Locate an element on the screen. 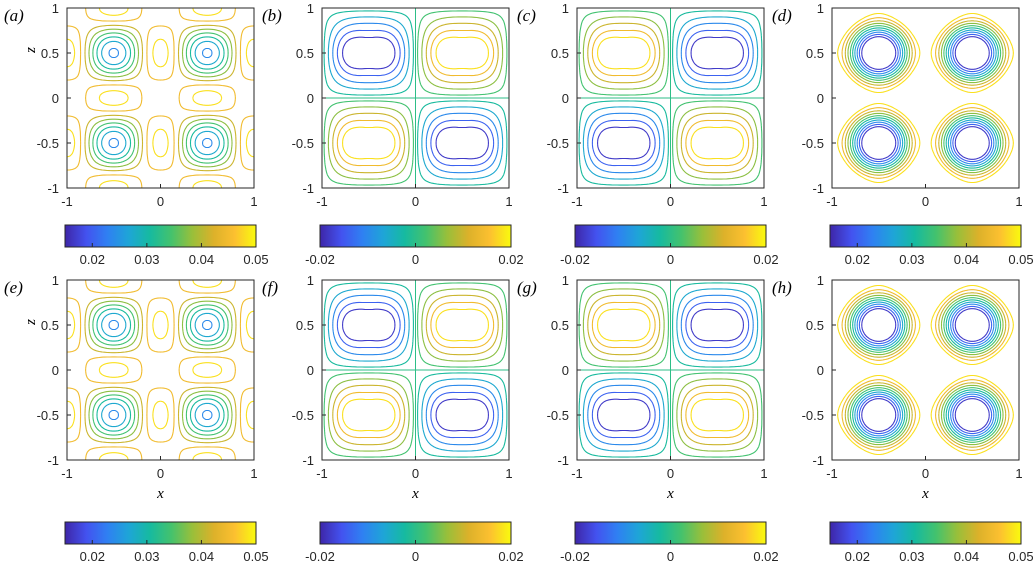  panel-label: (h) is located at coordinates (782, 287).